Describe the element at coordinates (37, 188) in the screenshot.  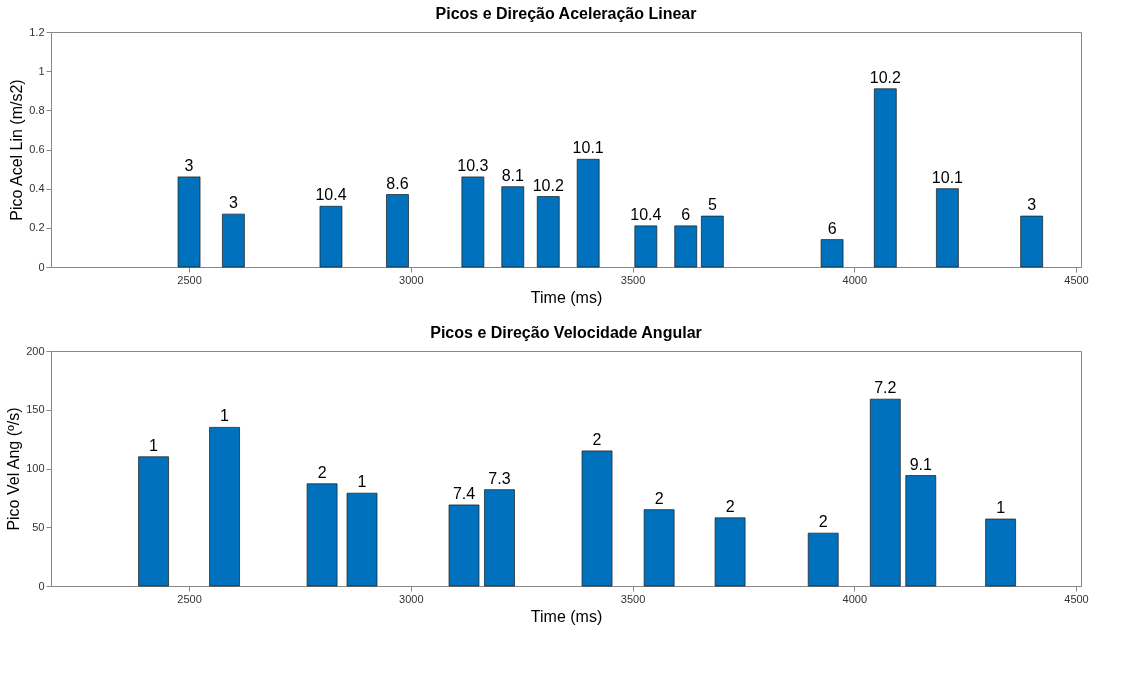
I see `y-tick-label: 0.4` at that location.